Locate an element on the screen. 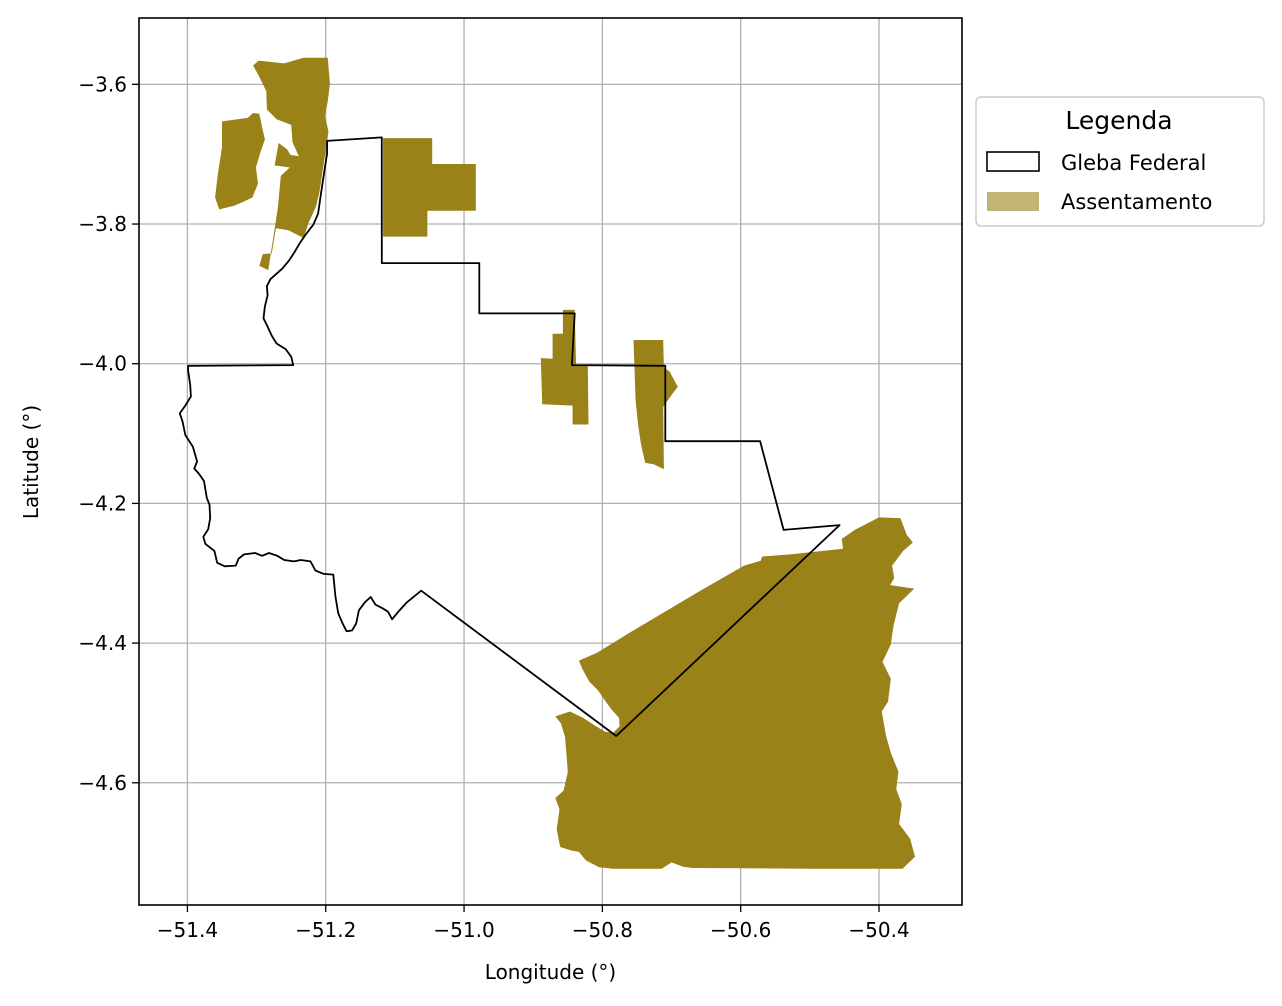  y-tick-label: −4.0 is located at coordinates (102, 364).